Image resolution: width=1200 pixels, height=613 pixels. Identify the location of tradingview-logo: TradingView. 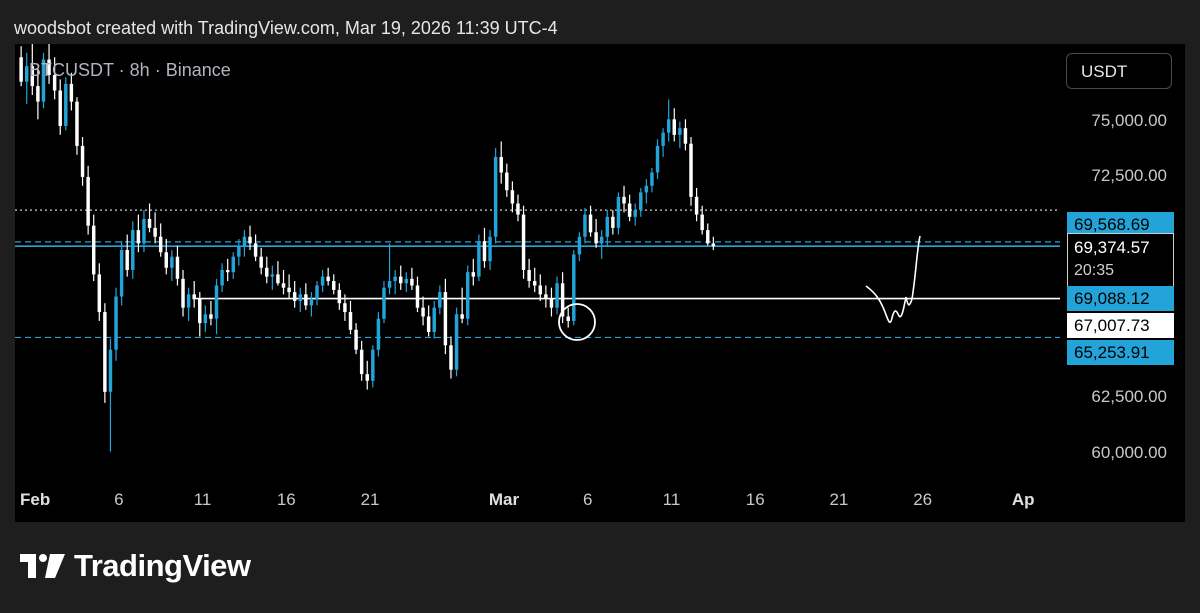
(135, 566).